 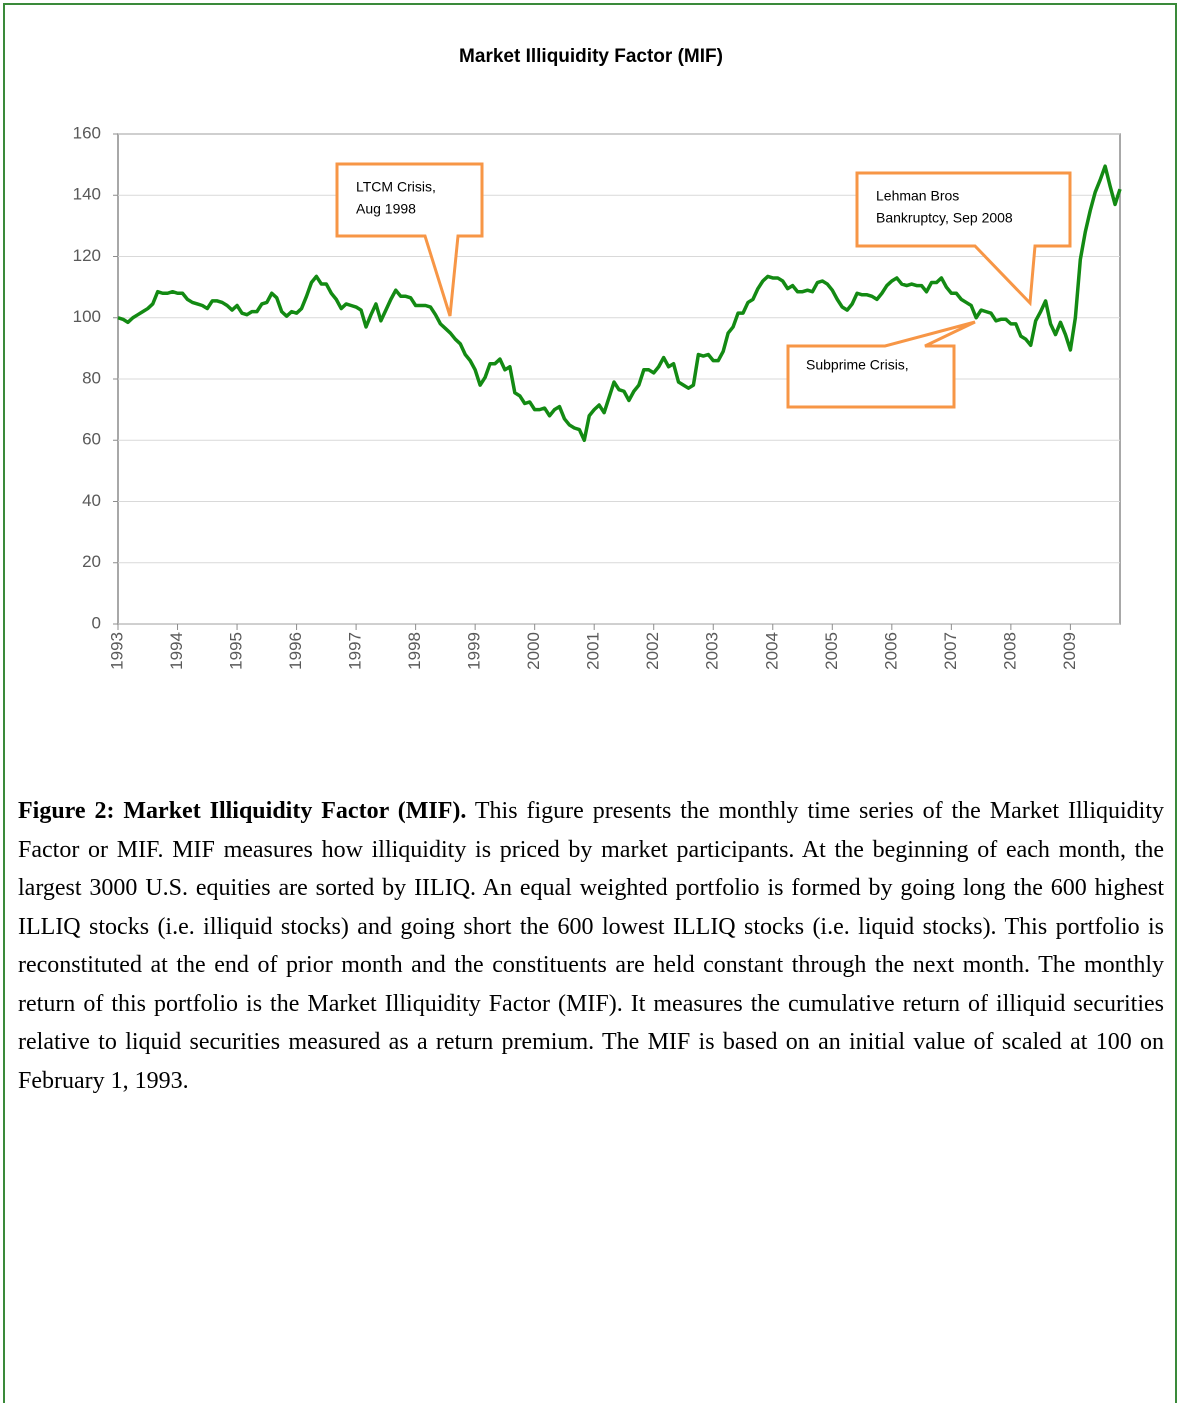 I want to click on y-tick-label: 0, so click(x=96, y=622).